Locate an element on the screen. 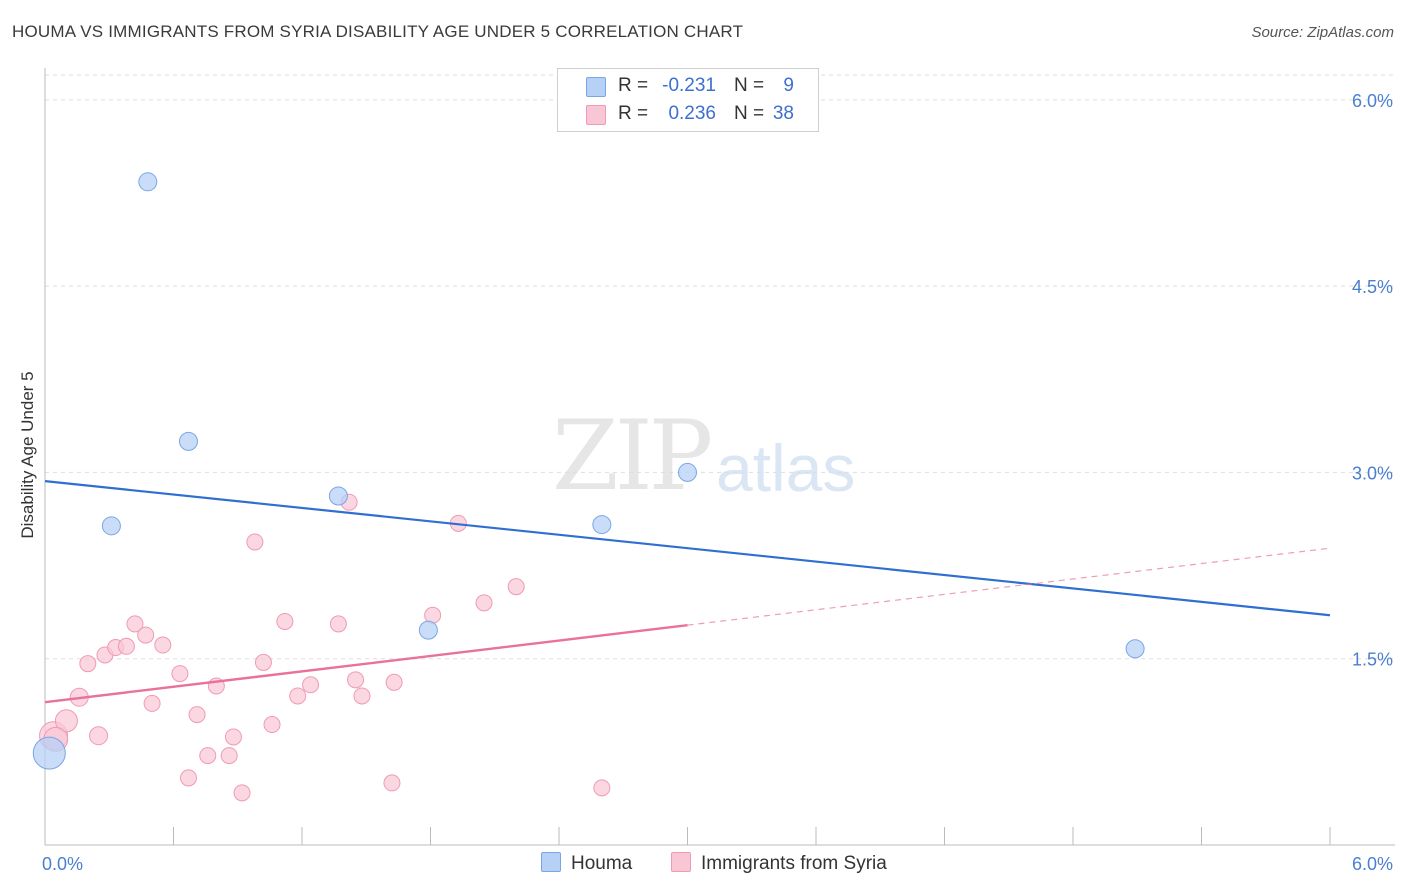 This screenshot has width=1406, height=892. houma-swatch is located at coordinates (596, 87).